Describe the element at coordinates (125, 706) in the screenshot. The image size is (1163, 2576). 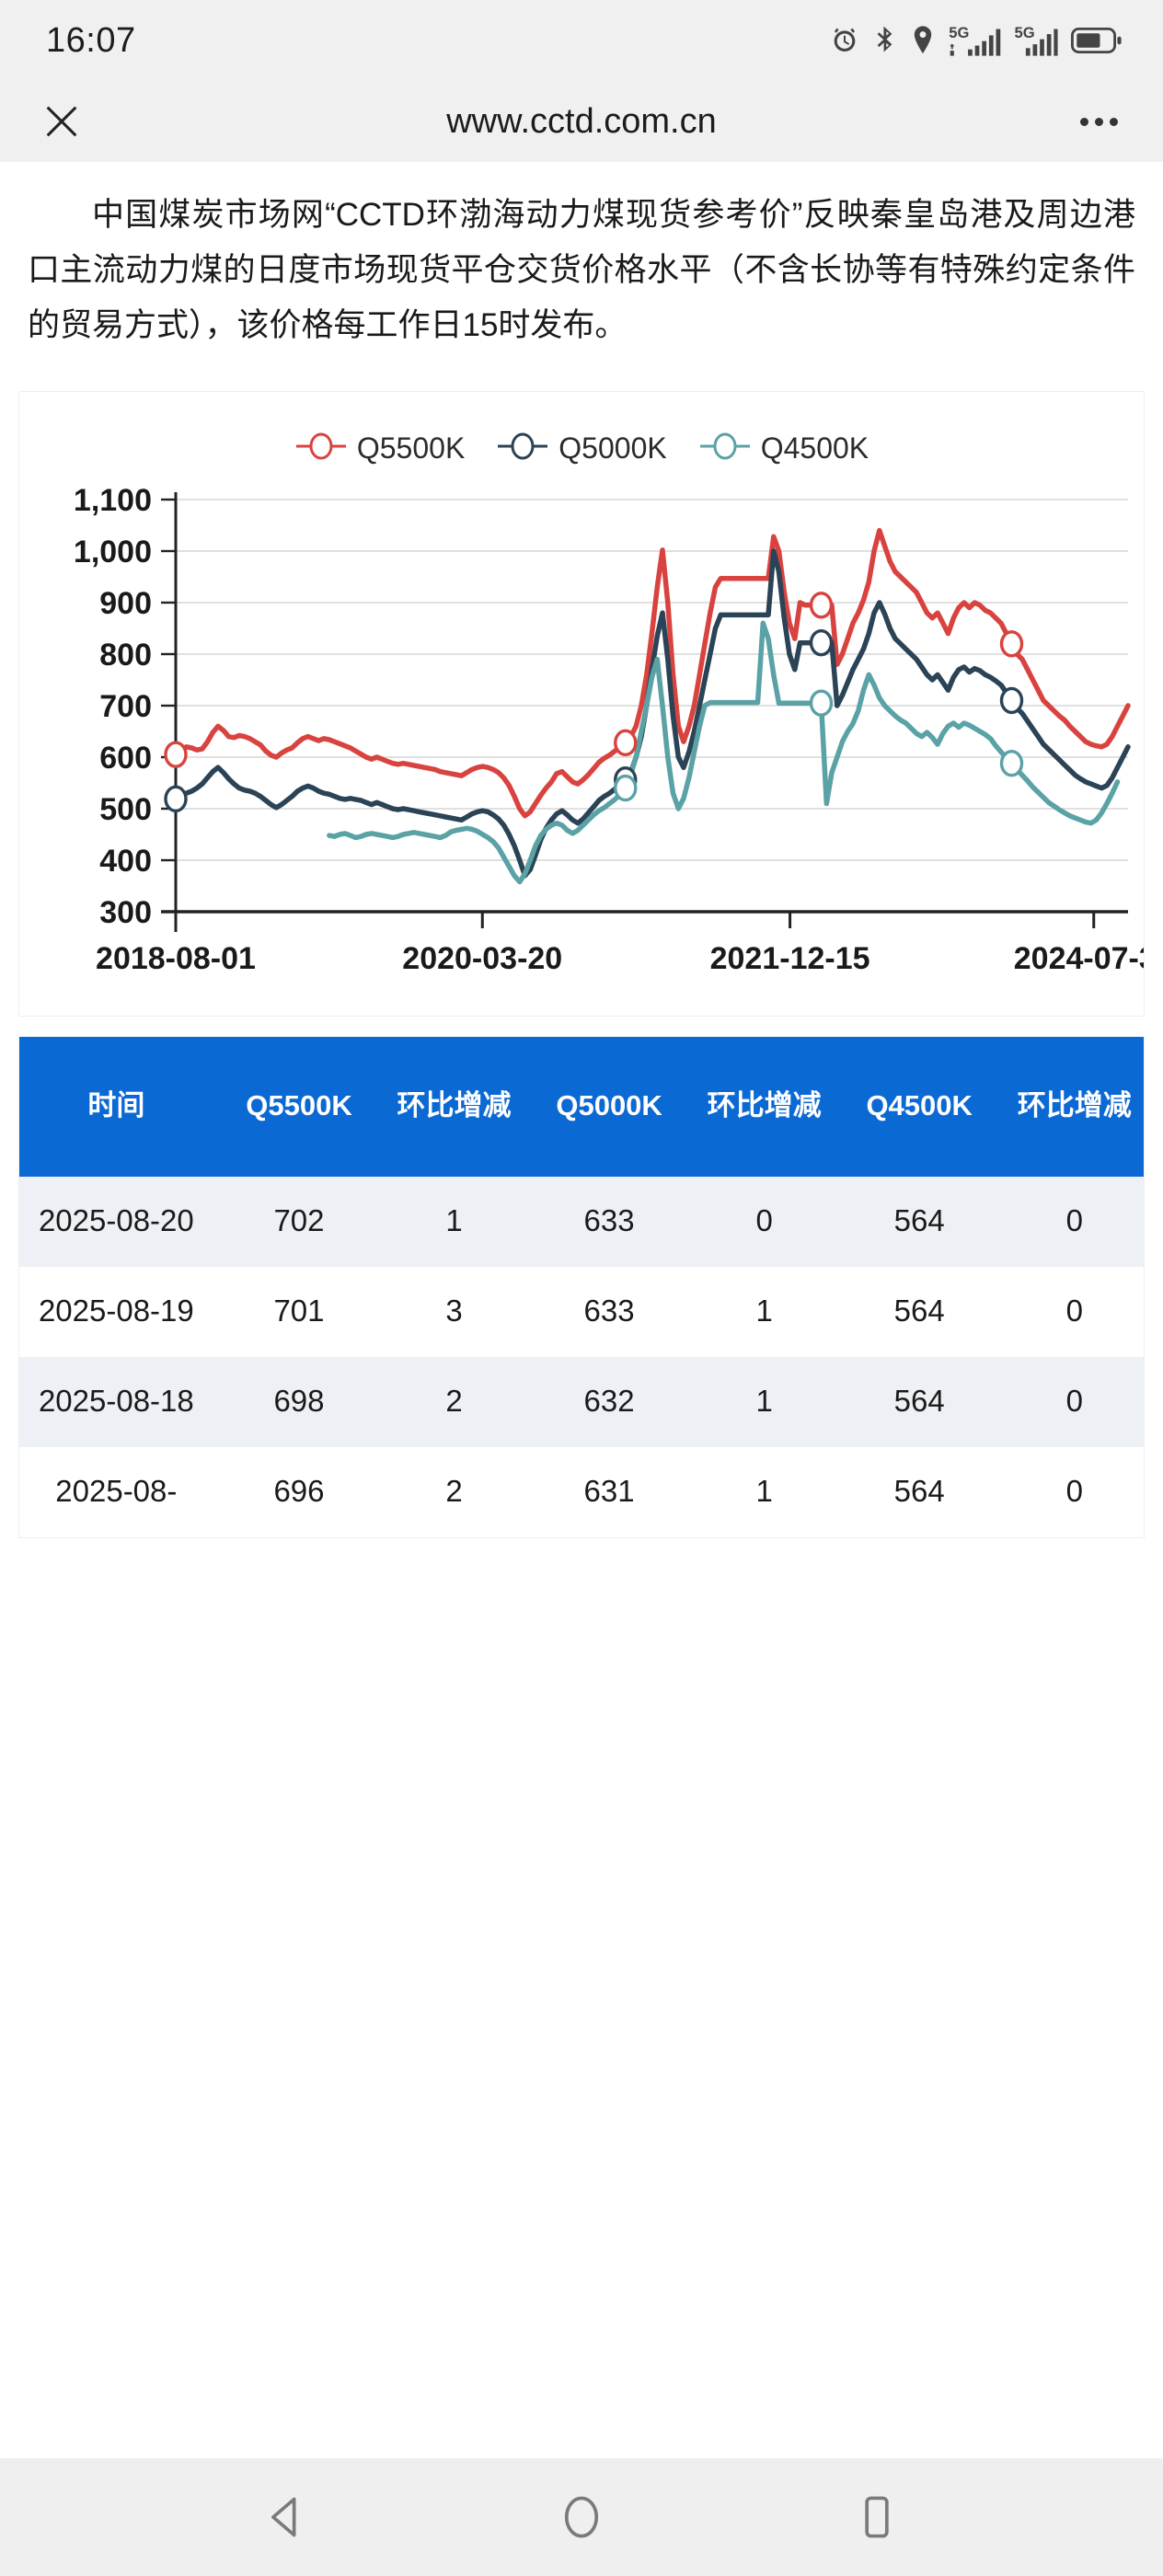
I see `y-axis-tick-label: 700` at that location.